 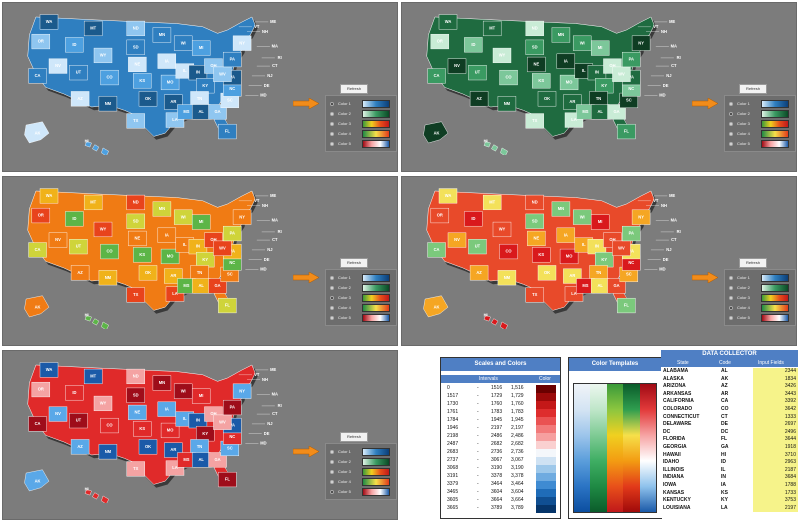 What do you see at coordinates (775, 425) in the screenshot?
I see `input-field: 2697` at bounding box center [775, 425].